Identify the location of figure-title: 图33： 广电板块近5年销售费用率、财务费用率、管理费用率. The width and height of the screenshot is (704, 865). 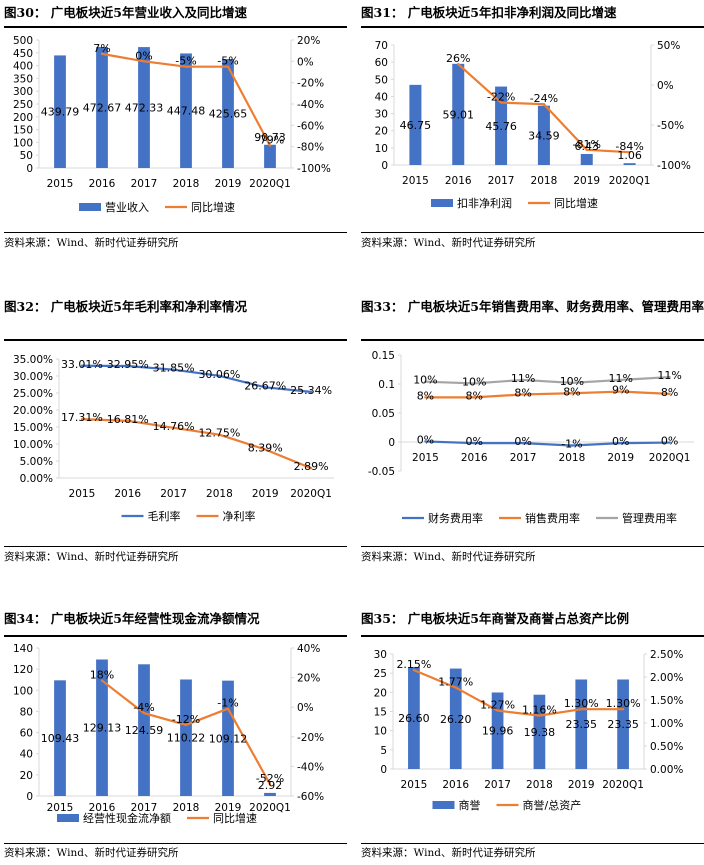
(532, 306).